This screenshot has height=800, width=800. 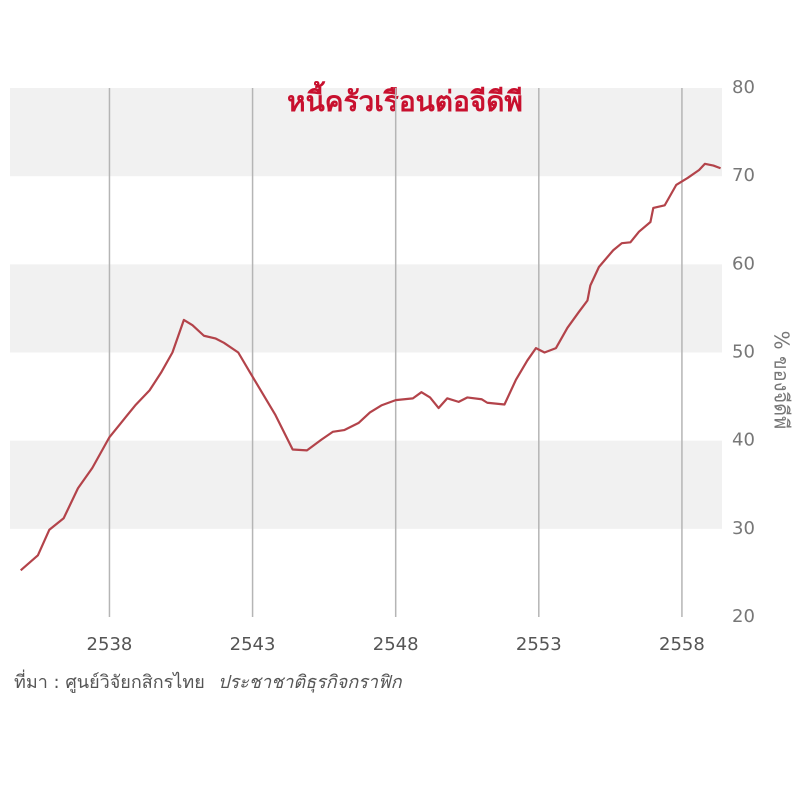 I want to click on chart-title: หนี้ครัวเรือนต่อจีดีพี, so click(x=405, y=99).